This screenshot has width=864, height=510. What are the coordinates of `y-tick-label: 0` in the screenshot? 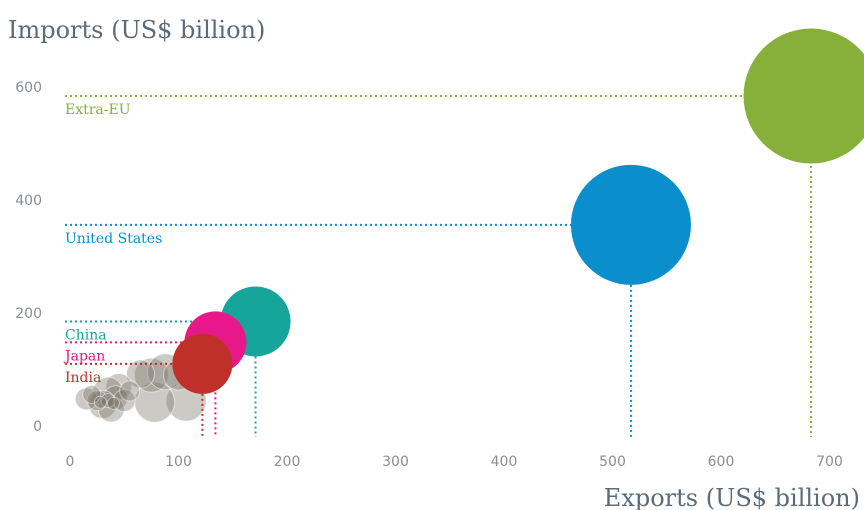 It's located at (37, 427).